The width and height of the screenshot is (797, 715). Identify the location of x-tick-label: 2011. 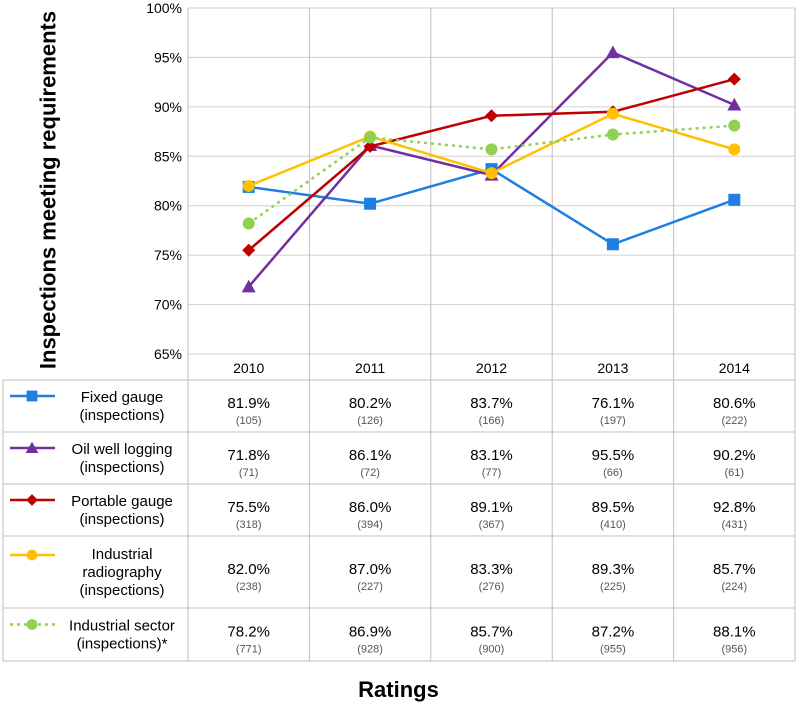
(370, 368).